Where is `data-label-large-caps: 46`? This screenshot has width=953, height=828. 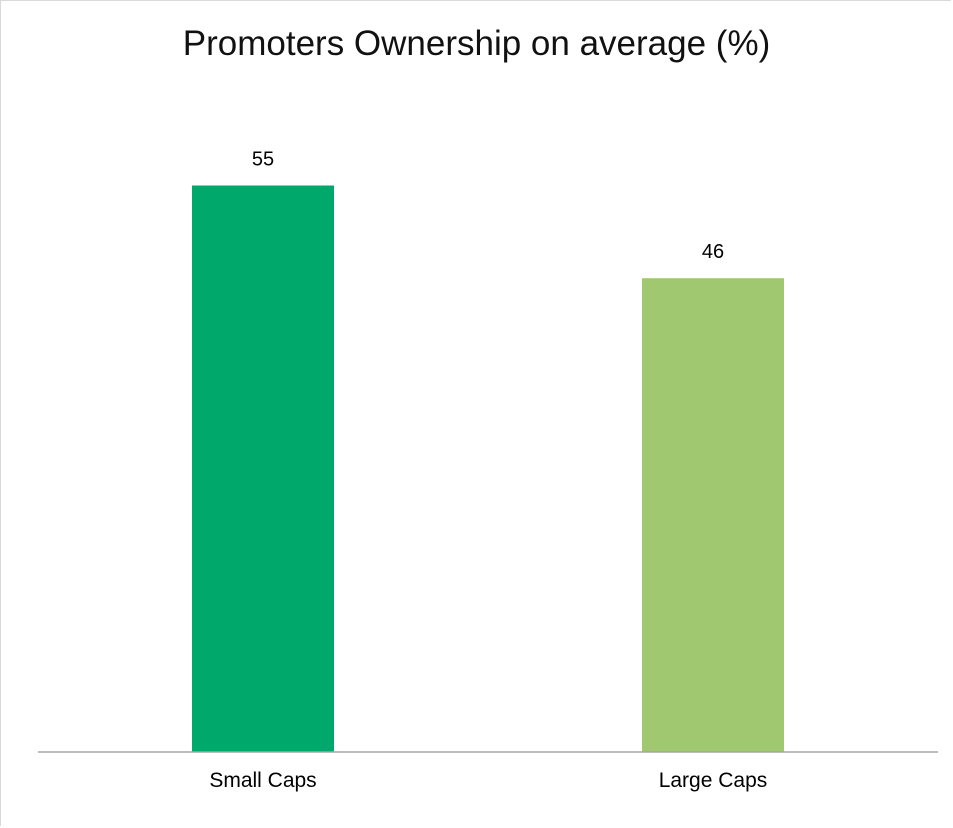
data-label-large-caps: 46 is located at coordinates (713, 252).